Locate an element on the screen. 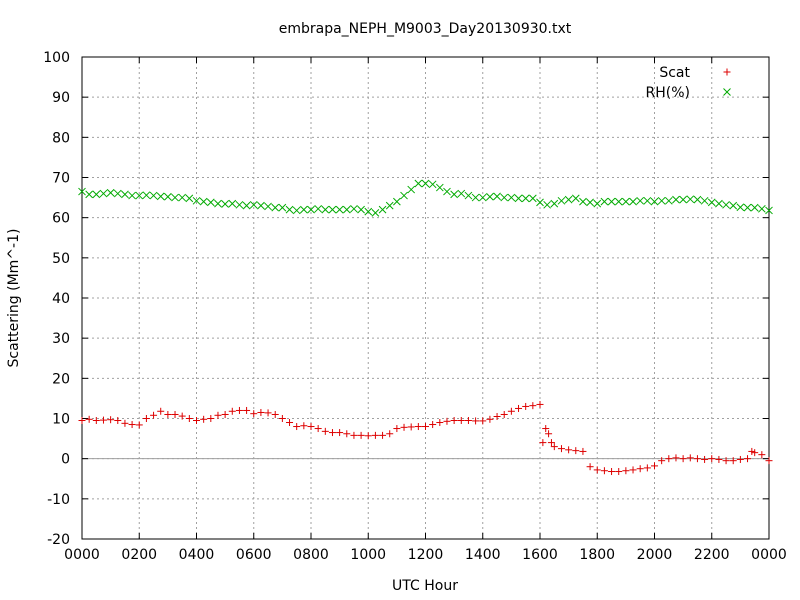  legend-marker-rh is located at coordinates (727, 92).